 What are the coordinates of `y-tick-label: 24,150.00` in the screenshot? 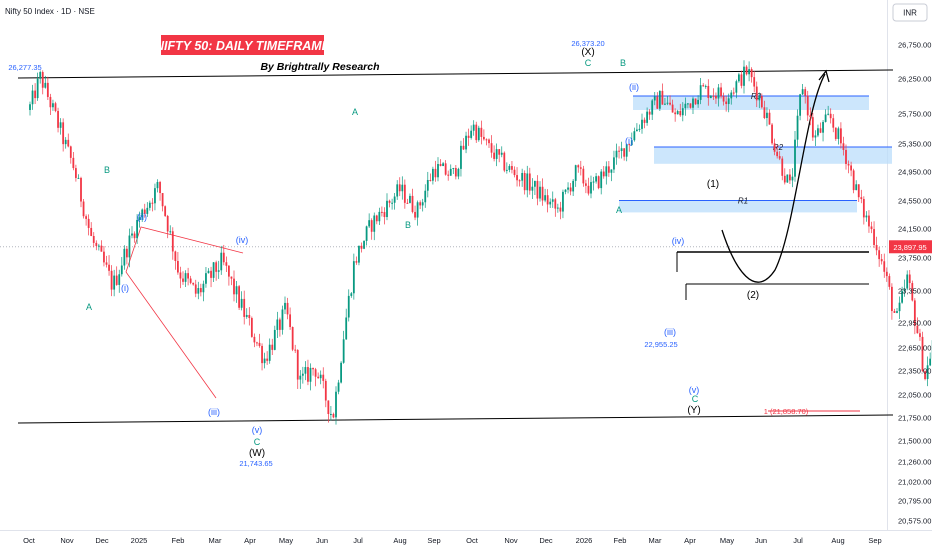 It's located at (914, 229).